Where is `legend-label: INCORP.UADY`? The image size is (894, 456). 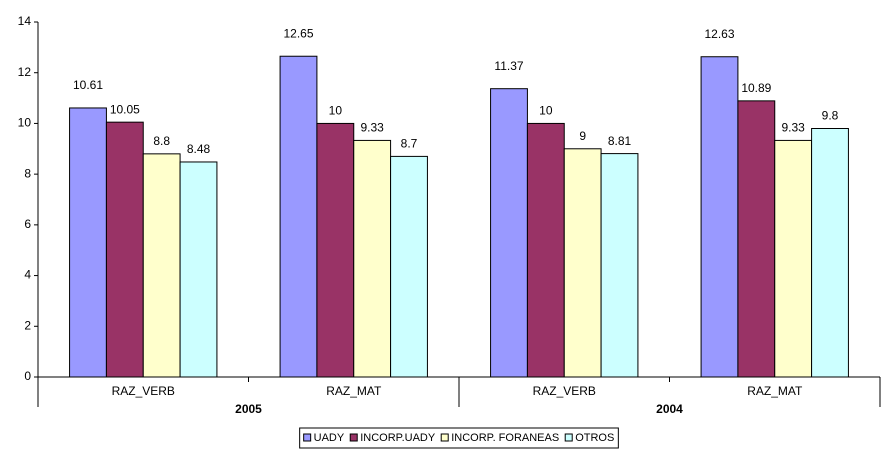
legend-label: INCORP.UADY is located at coordinates (398, 438).